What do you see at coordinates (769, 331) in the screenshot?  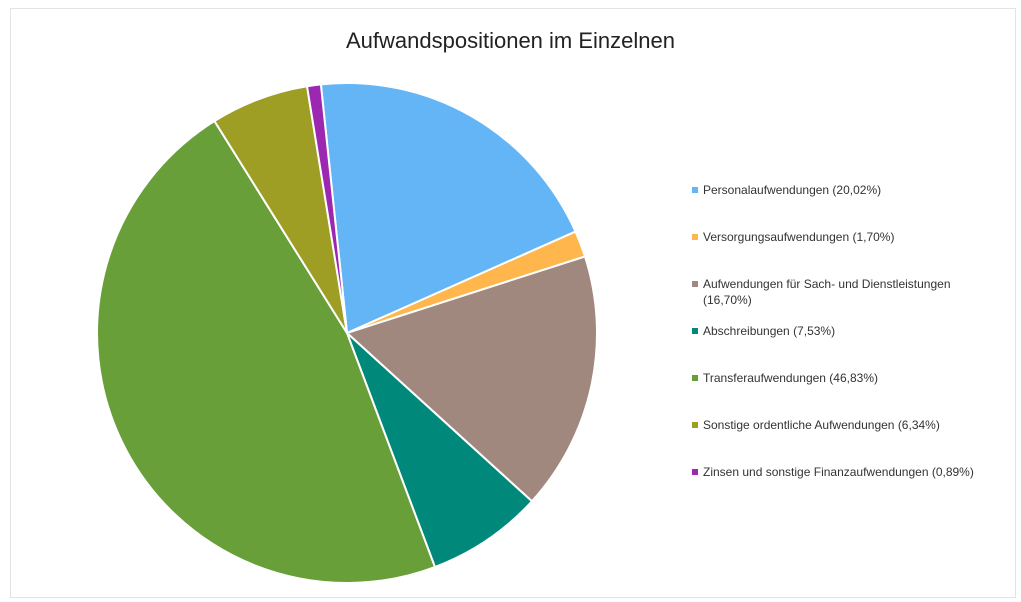 I see `legend-label-4: Abschreibungen (7,53%)` at bounding box center [769, 331].